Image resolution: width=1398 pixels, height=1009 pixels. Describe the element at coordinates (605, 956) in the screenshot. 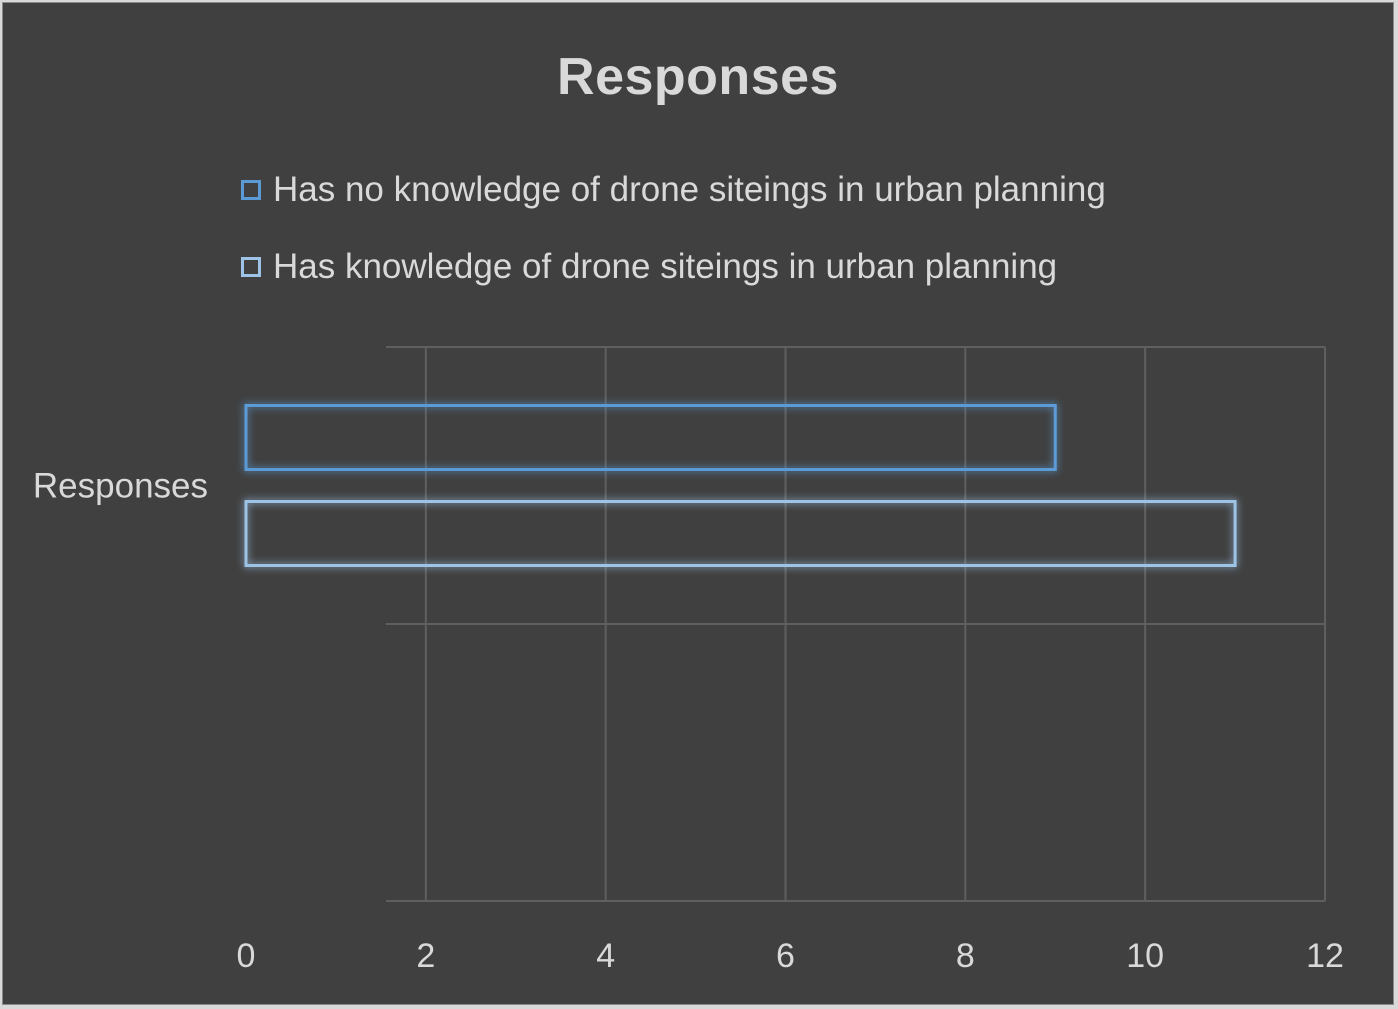

I see `x-tick-label-4: 4` at that location.